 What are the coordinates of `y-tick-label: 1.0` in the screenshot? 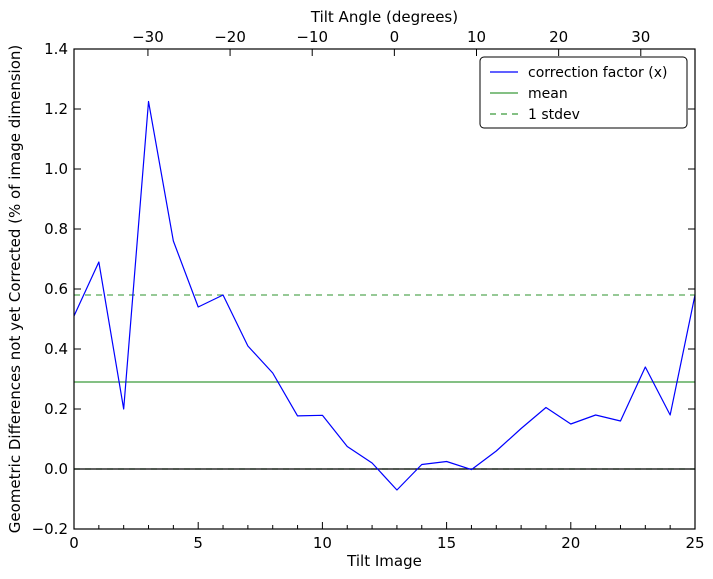 It's located at (56, 169).